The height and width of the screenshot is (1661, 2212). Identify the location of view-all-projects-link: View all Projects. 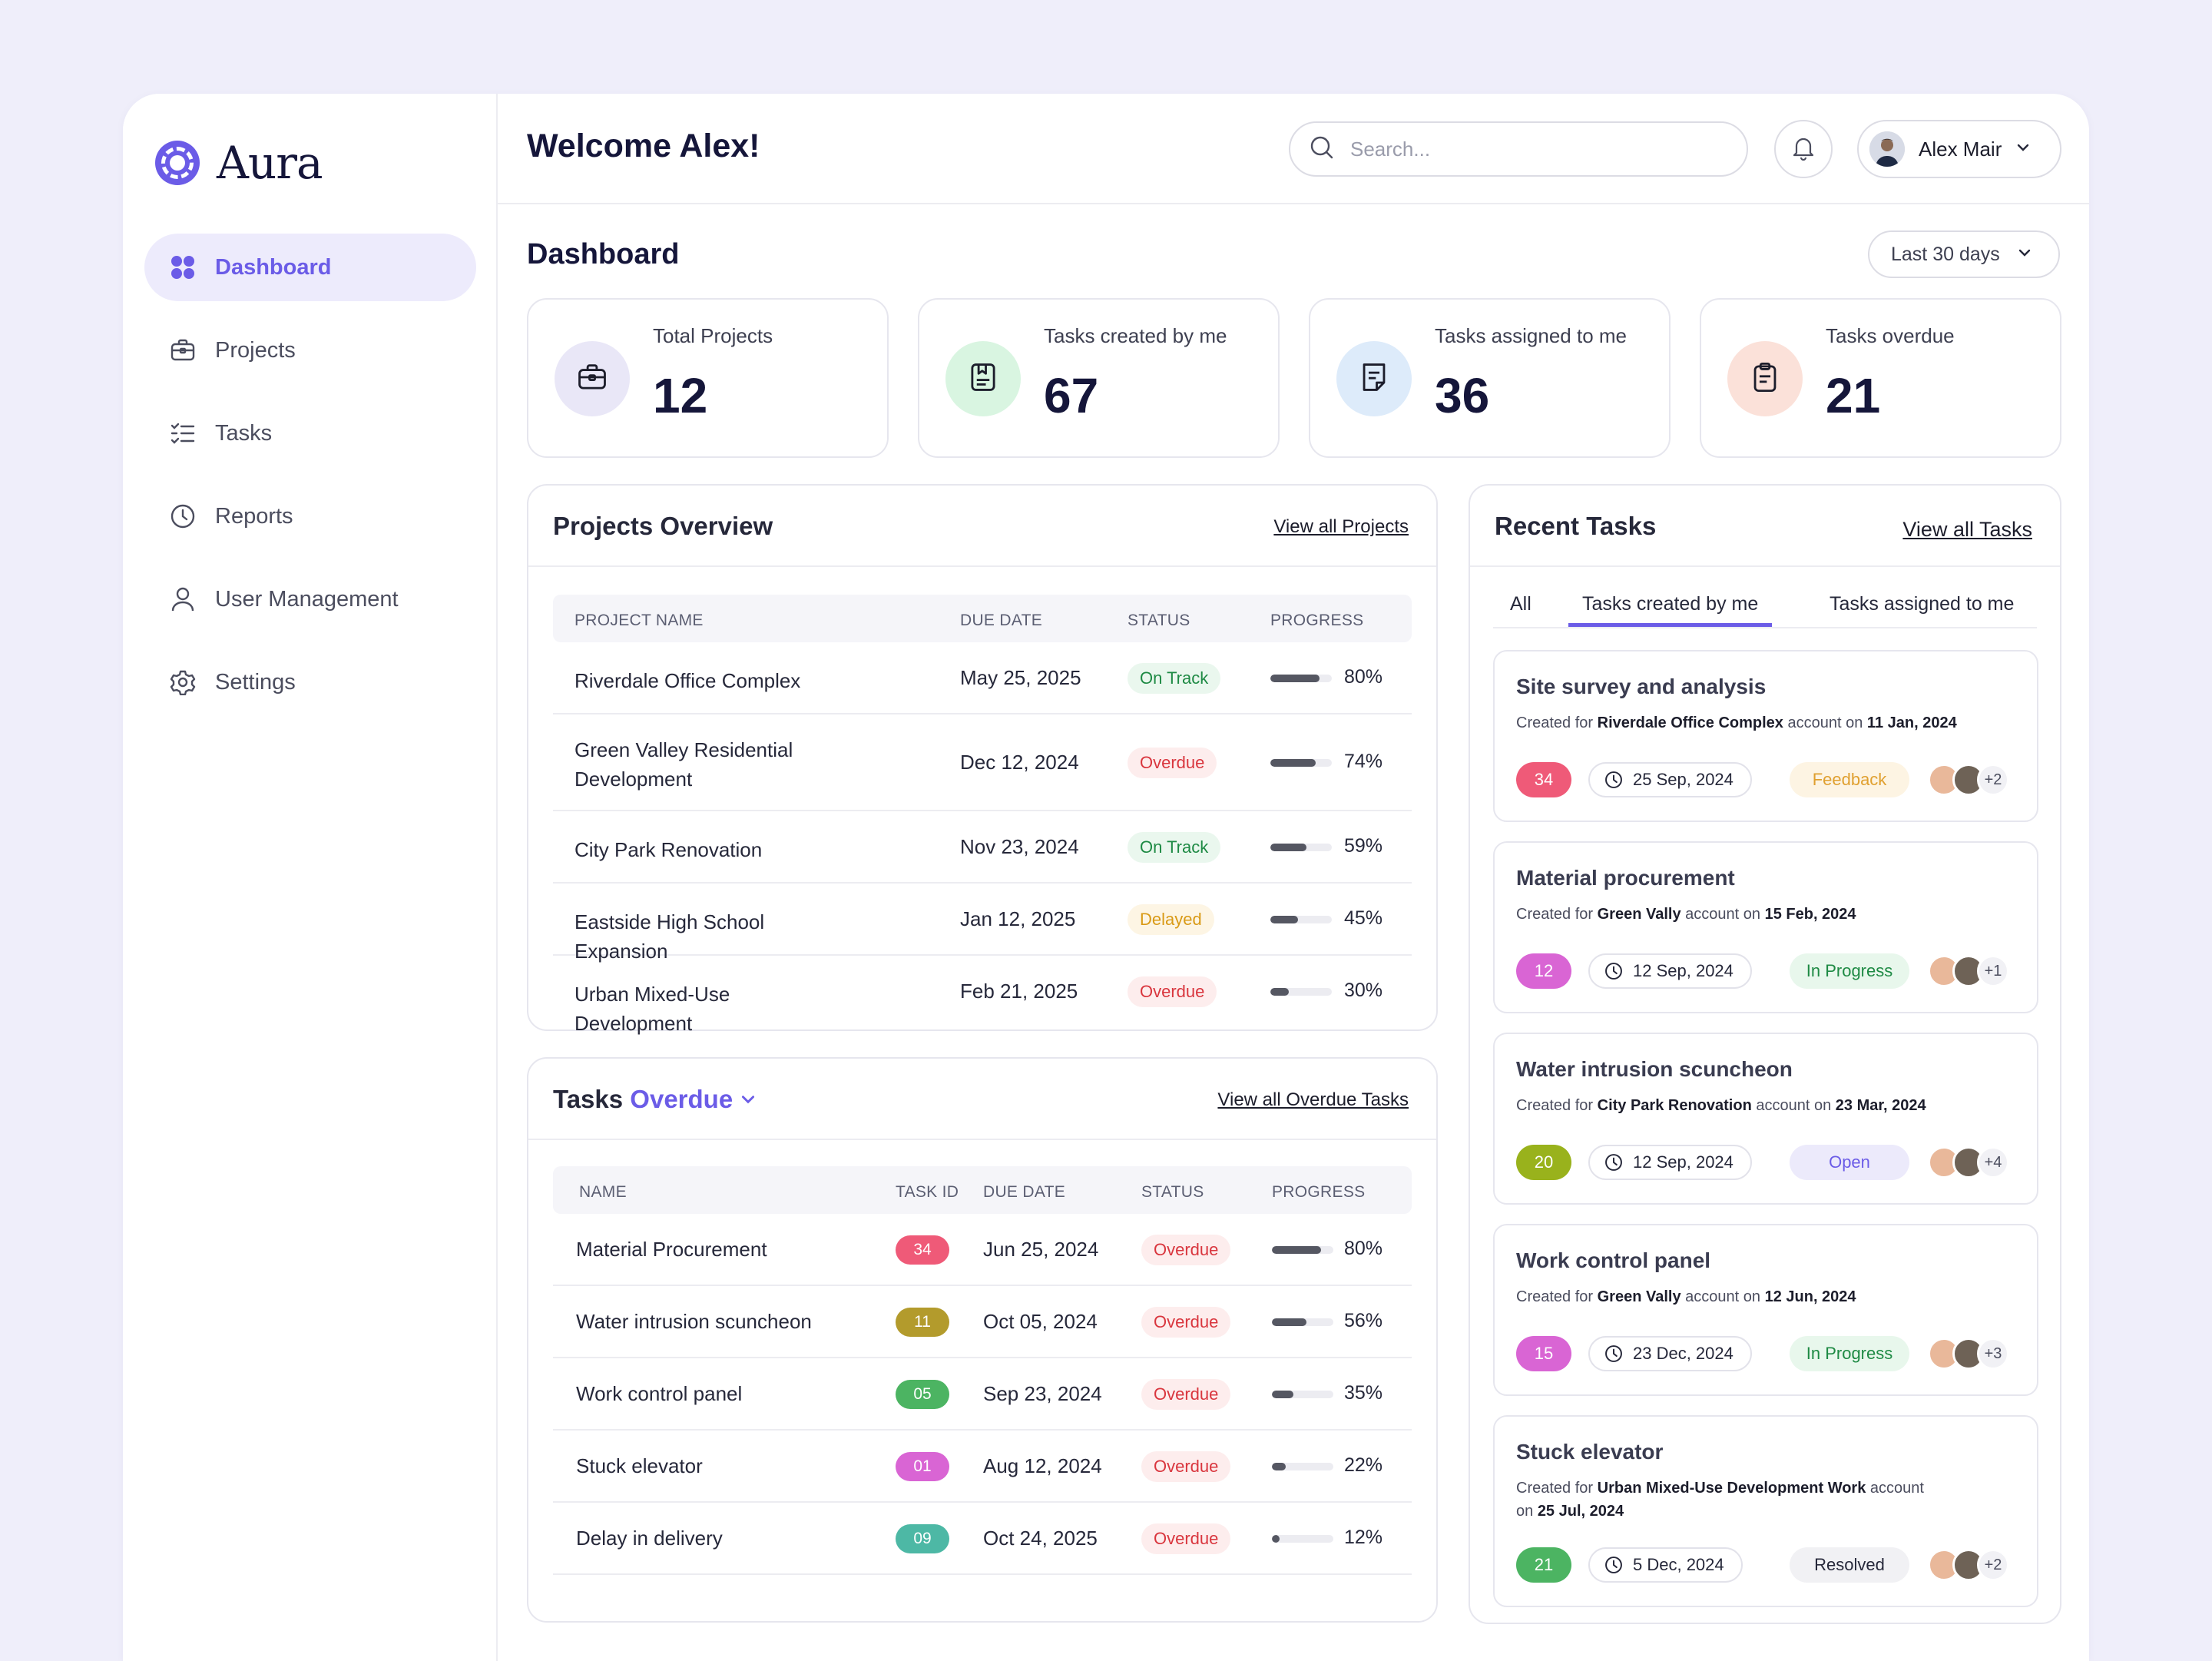
(1341, 526).